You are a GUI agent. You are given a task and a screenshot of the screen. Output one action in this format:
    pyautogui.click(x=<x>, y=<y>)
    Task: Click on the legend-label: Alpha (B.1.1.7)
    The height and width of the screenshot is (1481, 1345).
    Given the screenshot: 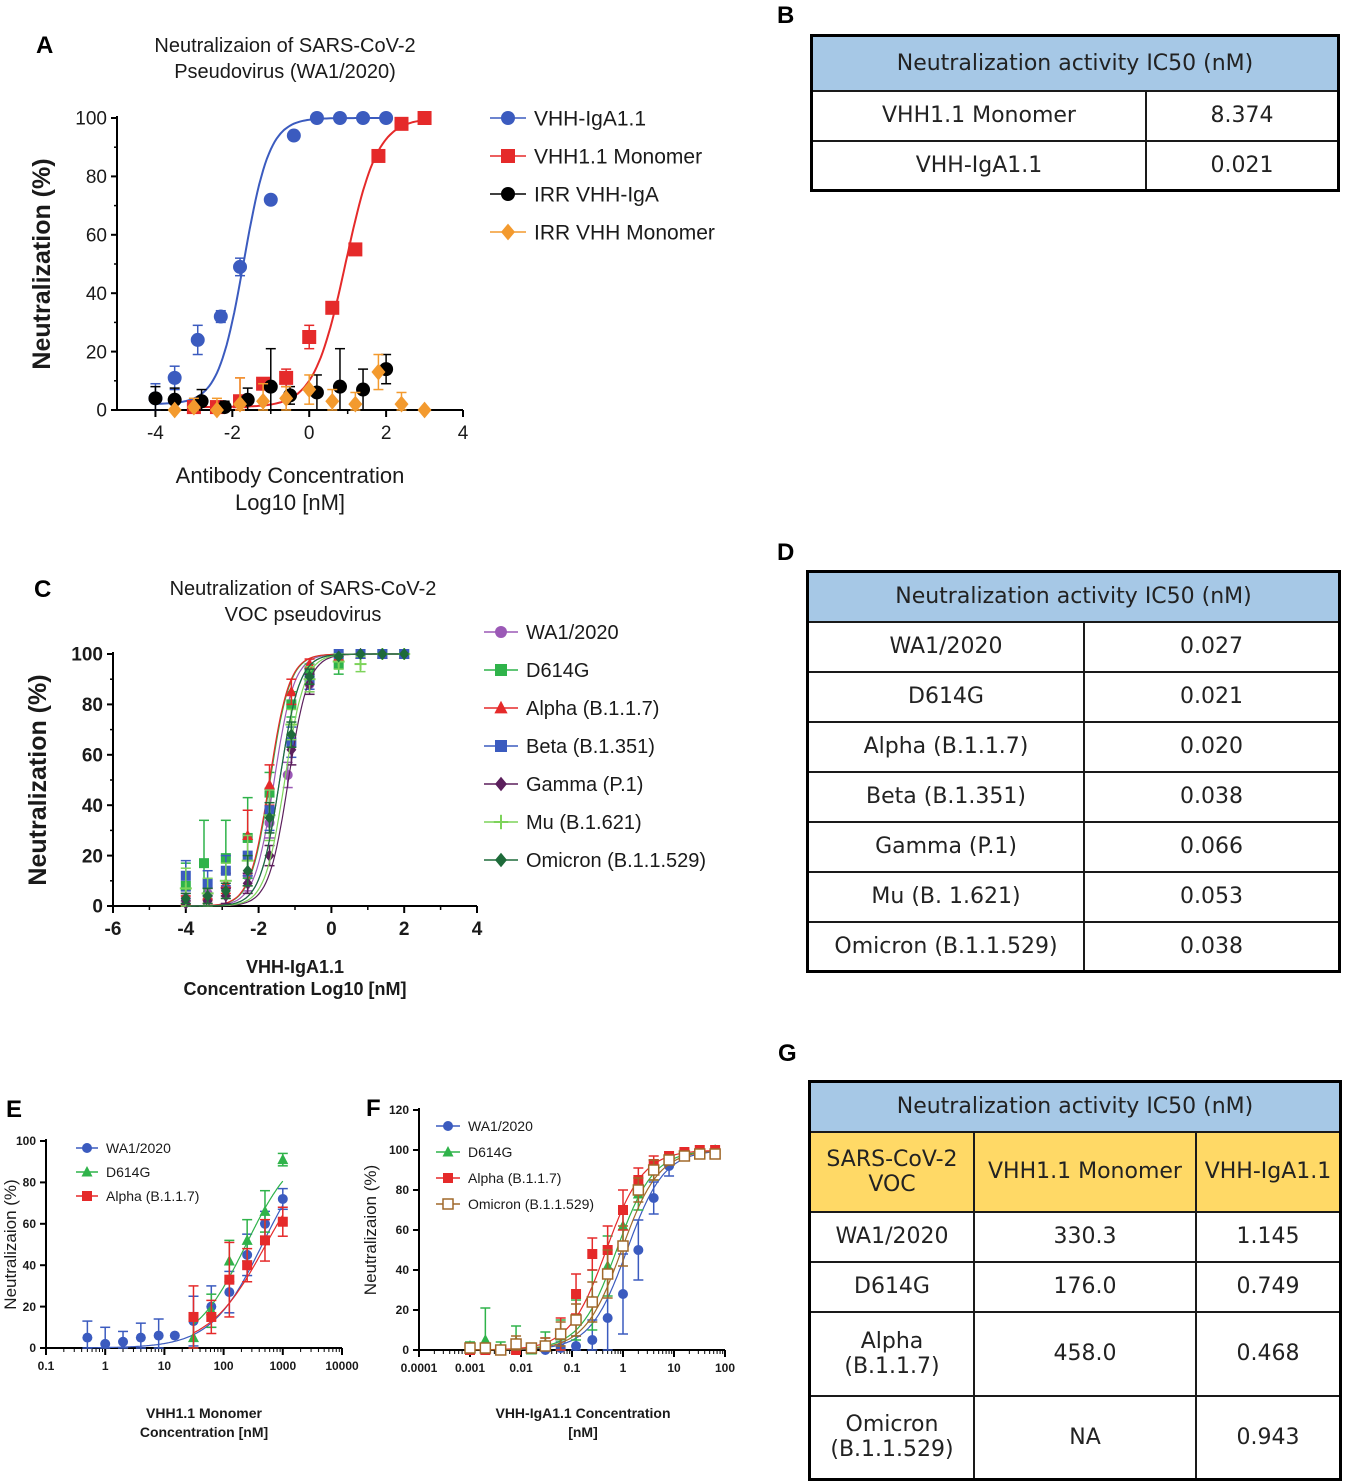 What is the action you would take?
    pyautogui.click(x=152, y=1196)
    